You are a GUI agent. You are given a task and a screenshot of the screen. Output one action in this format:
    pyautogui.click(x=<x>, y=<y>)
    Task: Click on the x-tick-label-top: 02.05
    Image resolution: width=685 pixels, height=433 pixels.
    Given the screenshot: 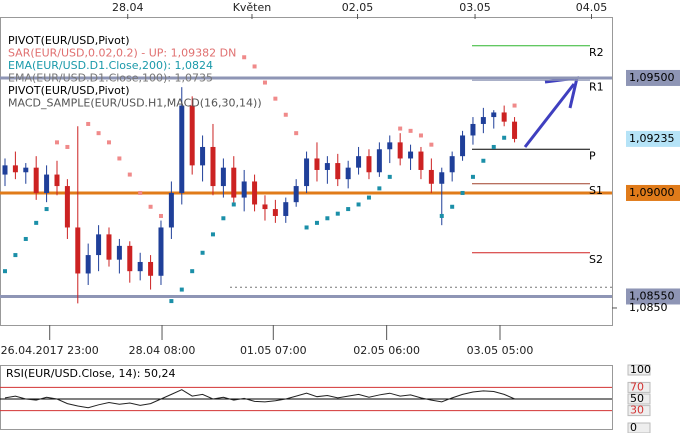 What is the action you would take?
    pyautogui.click(x=358, y=7)
    